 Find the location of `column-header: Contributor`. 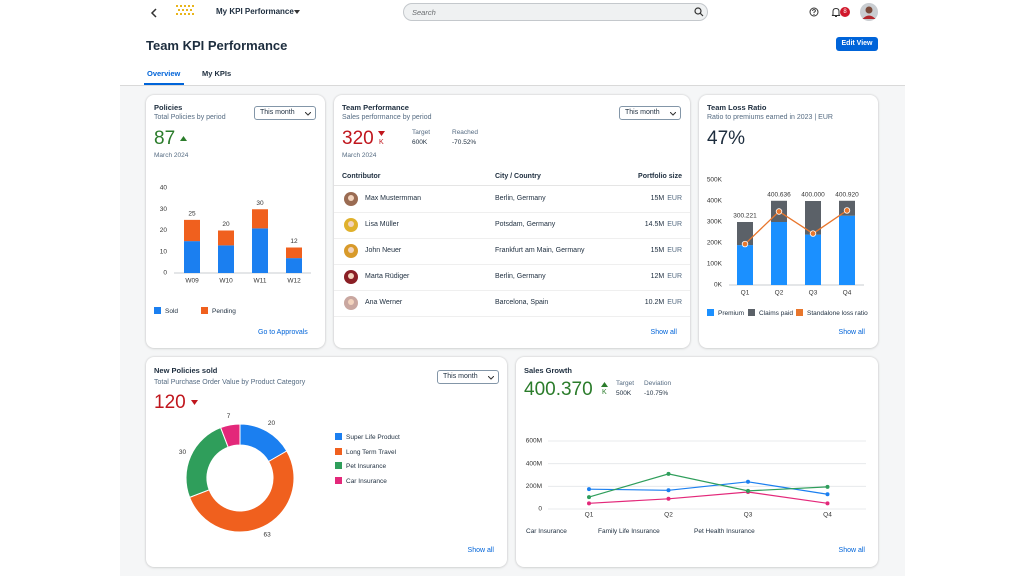

column-header: Contributor is located at coordinates (361, 176).